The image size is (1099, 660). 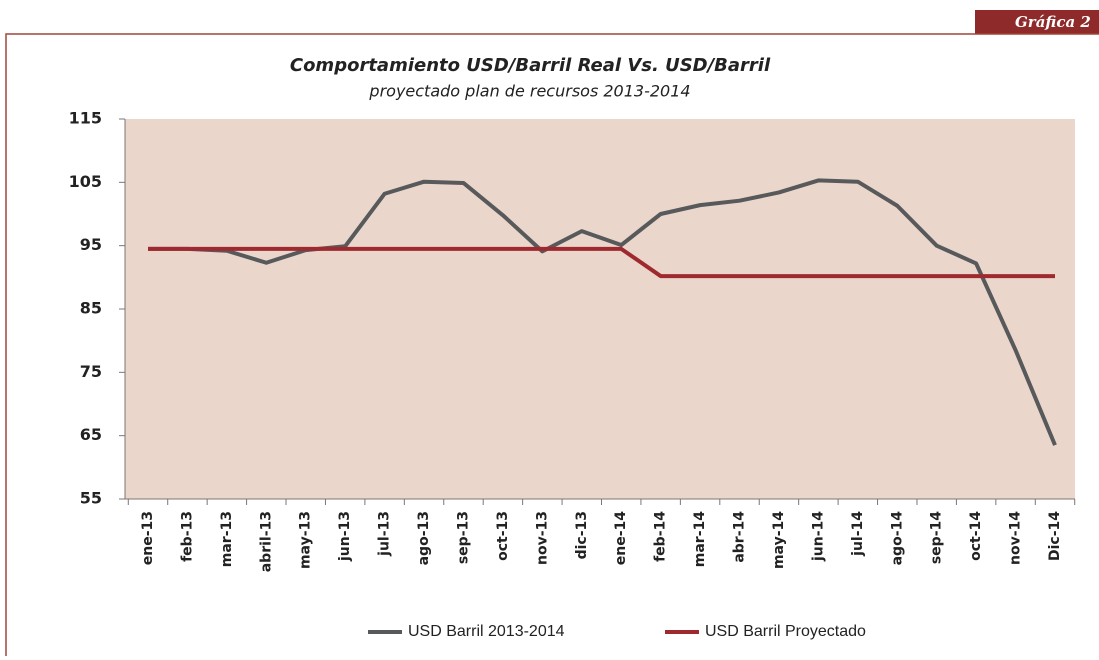 What do you see at coordinates (85, 181) in the screenshot?
I see `y-tick-label: 105` at bounding box center [85, 181].